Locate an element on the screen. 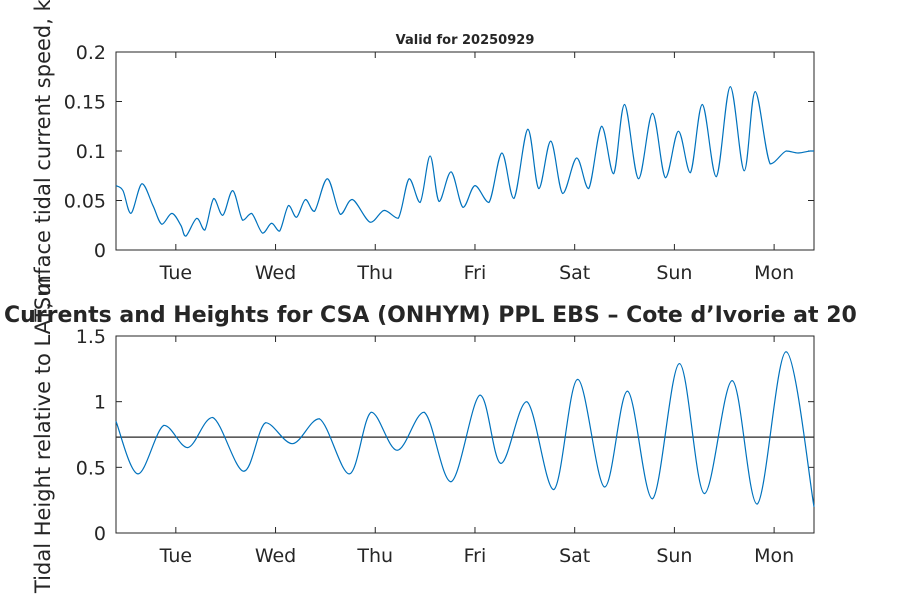  current-speed-y-tick-label: 0.15 is located at coordinates (85, 103).